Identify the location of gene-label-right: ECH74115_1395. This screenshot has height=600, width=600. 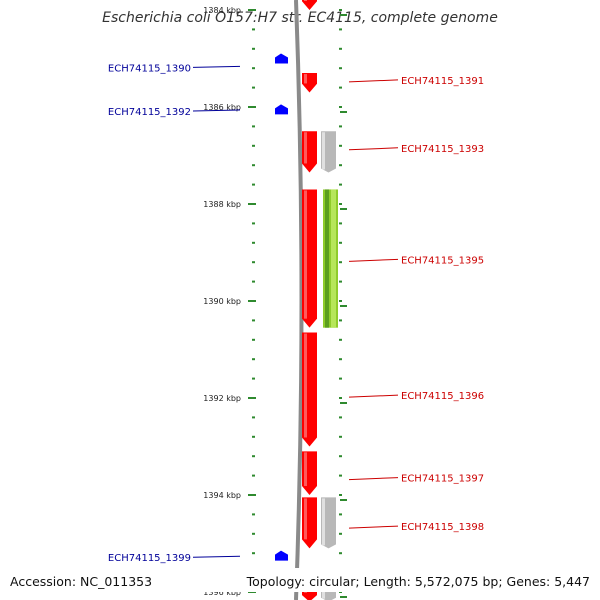
(442, 260).